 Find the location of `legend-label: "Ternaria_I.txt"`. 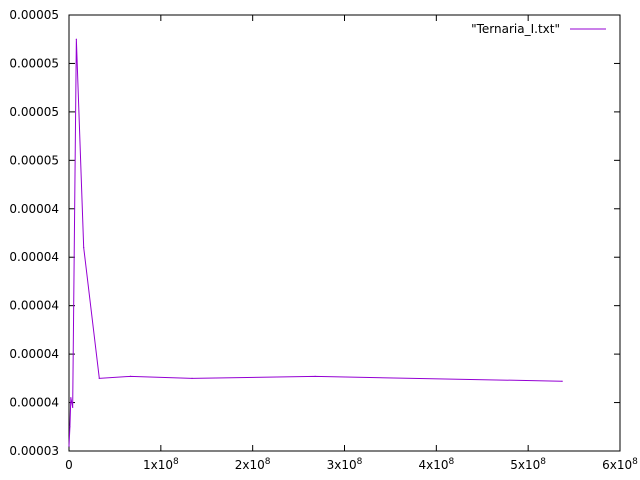

legend-label: "Ternaria_I.txt" is located at coordinates (515, 29).